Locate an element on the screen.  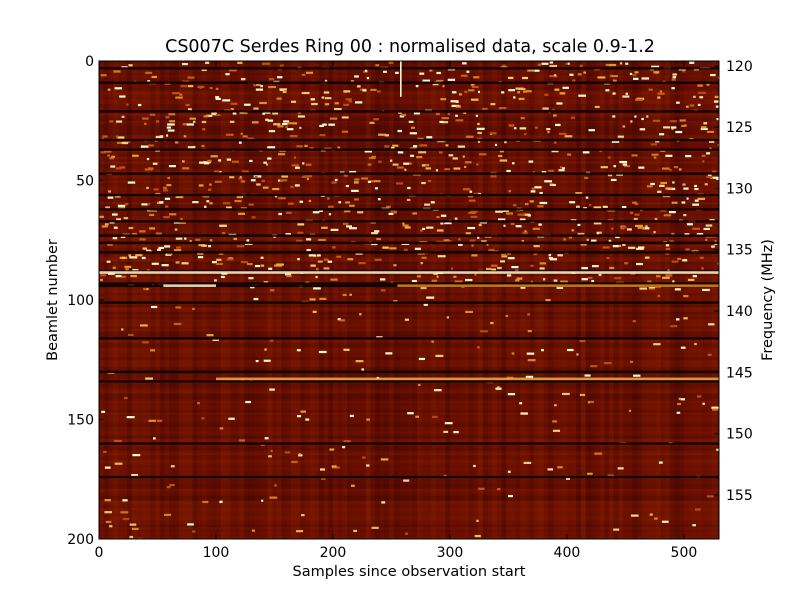
dark-row is located at coordinates (409, 140).